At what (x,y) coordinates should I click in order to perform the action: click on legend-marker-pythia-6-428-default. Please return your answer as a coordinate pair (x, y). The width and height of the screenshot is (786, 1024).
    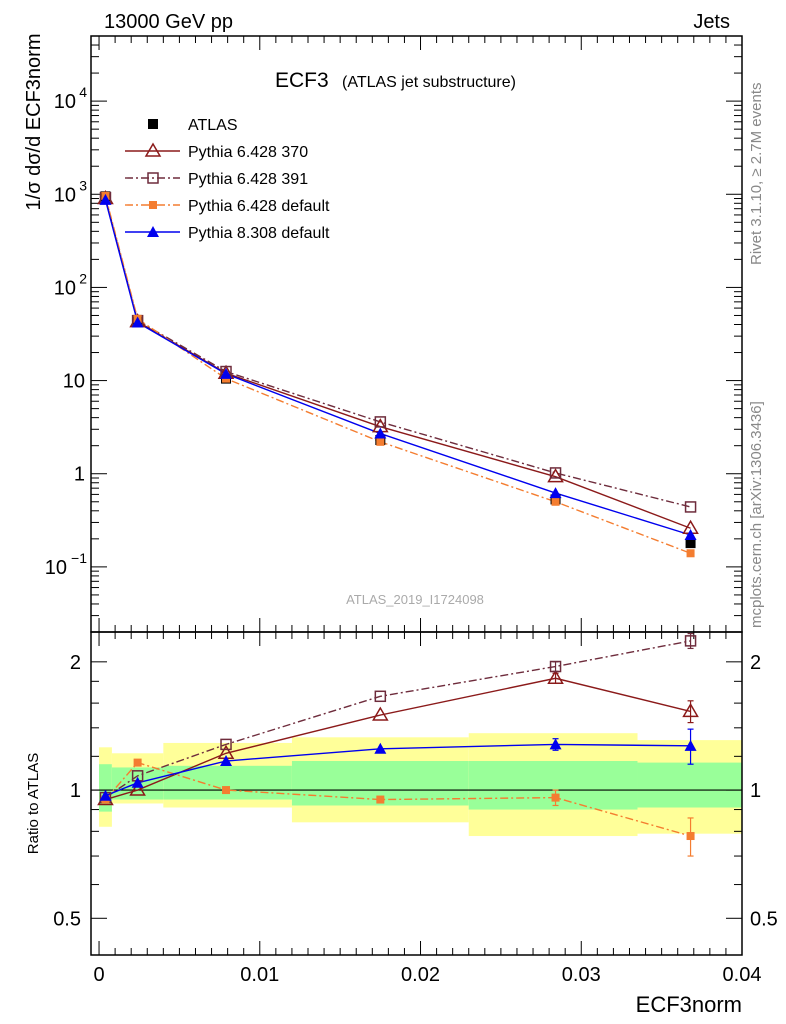
    Looking at the image, I should click on (153, 205).